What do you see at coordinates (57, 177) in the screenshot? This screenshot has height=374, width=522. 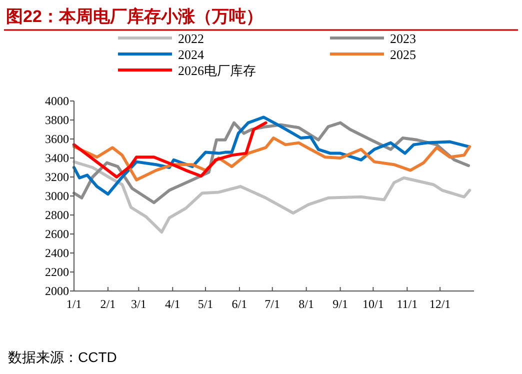 I see `y-tick-label: 3200` at bounding box center [57, 177].